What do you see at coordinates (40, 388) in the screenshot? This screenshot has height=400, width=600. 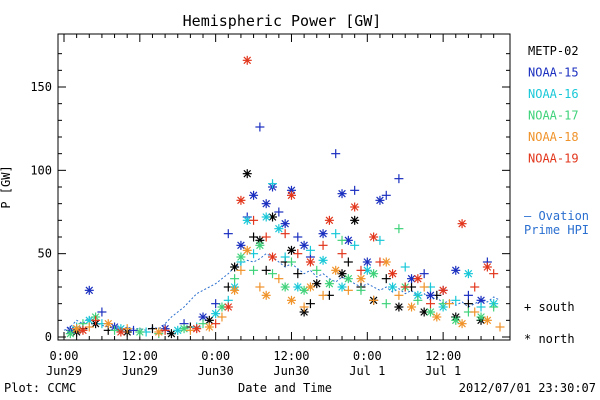 I see `plot-credit: Plot: CCMC` at bounding box center [40, 388].